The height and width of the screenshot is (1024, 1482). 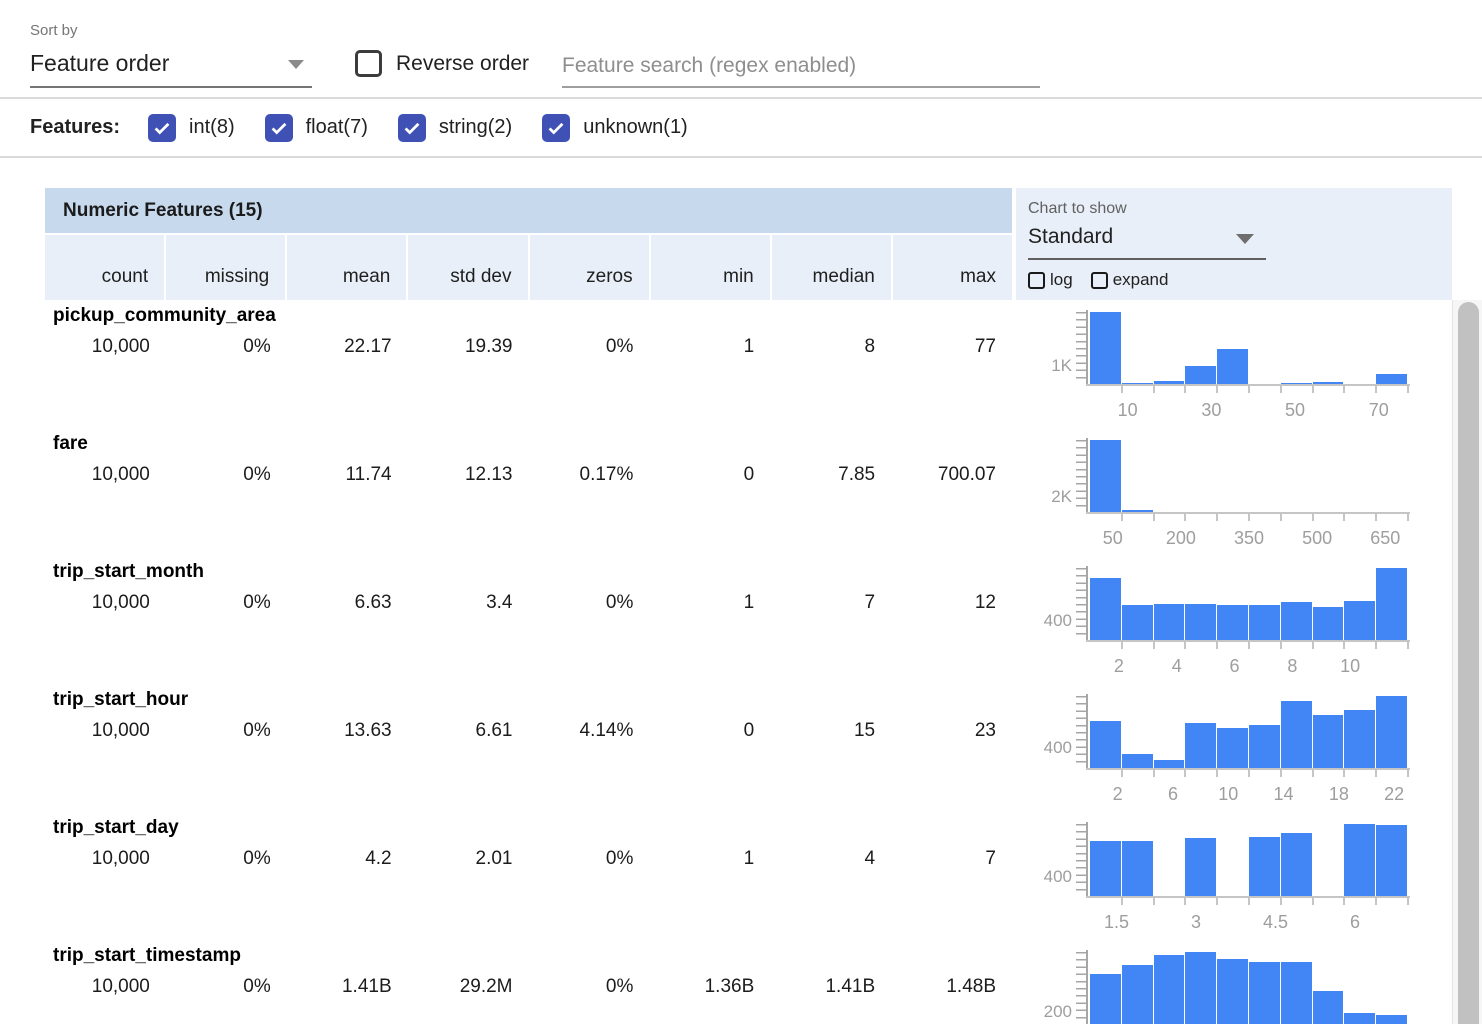 What do you see at coordinates (171, 67) in the screenshot?
I see `sort-by-select: Feature order` at bounding box center [171, 67].